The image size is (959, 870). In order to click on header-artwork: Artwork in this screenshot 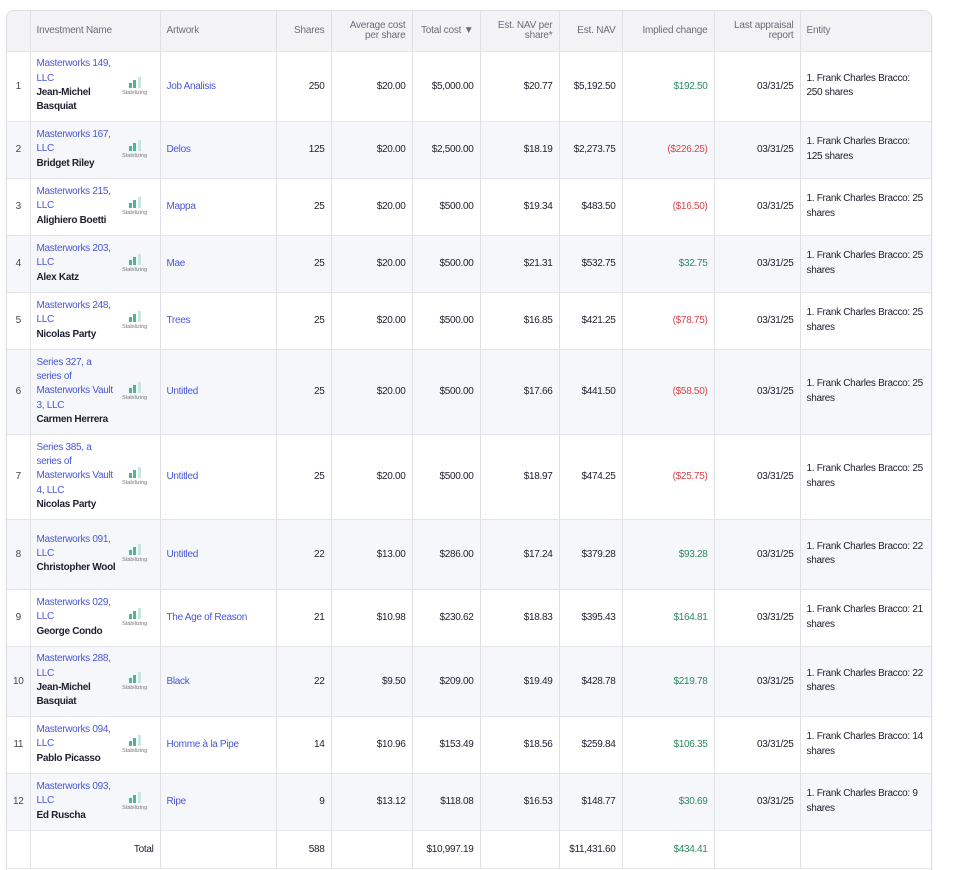, I will do `click(218, 31)`.